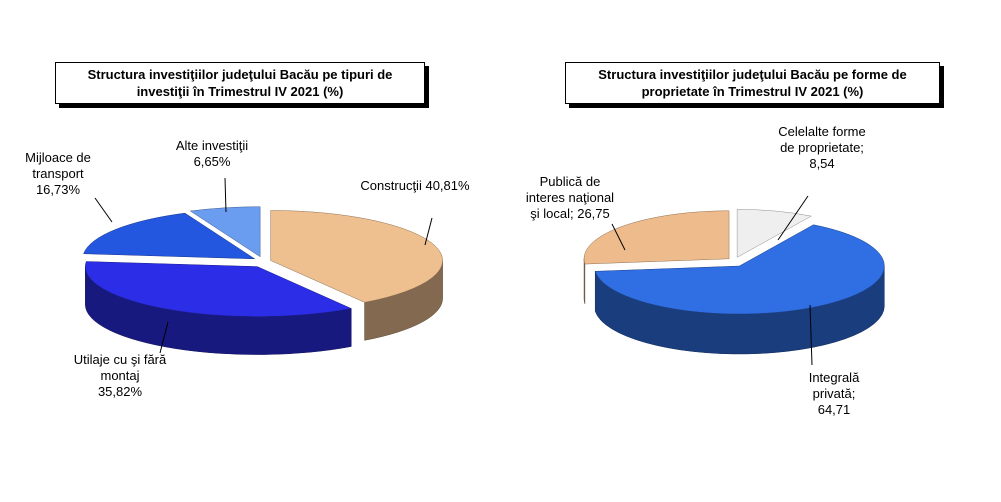 The width and height of the screenshot is (1001, 502). I want to click on slice-label: Mijloace de transport 16,73%, so click(58, 174).